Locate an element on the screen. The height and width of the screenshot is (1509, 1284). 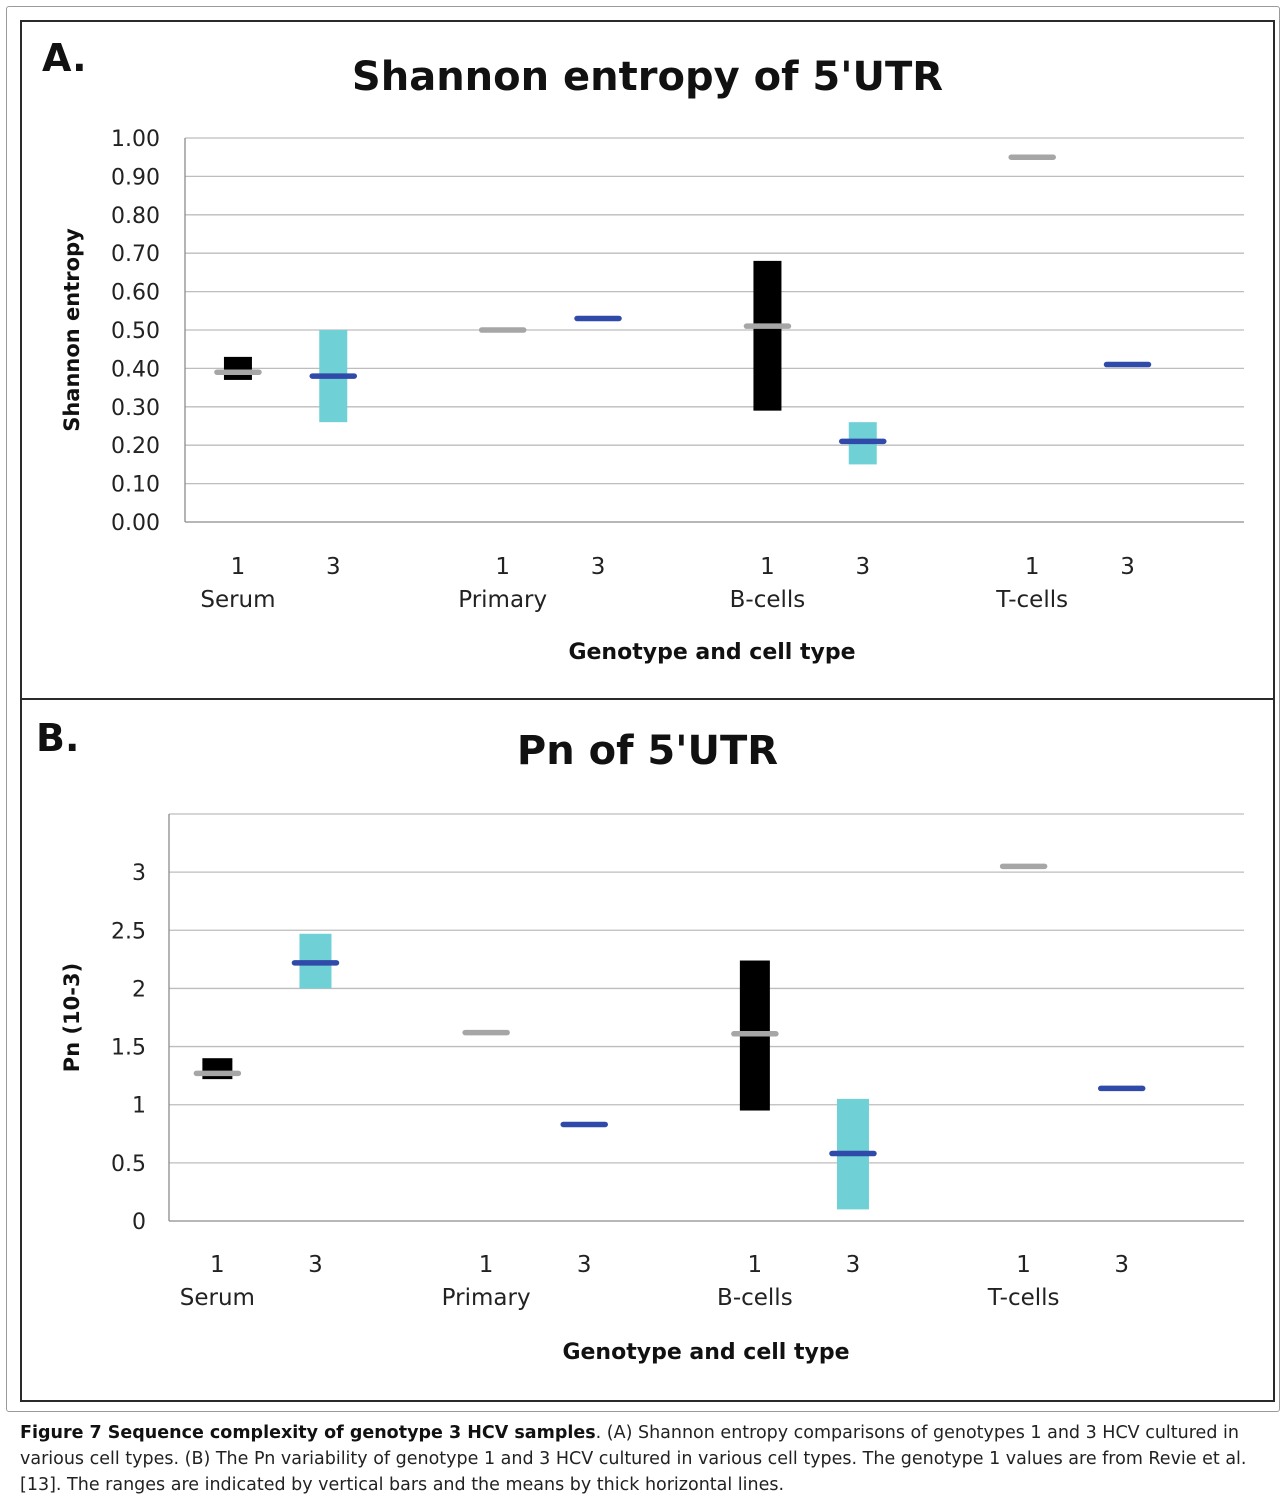
chart-b-ytick-label: 2 is located at coordinates (139, 989).